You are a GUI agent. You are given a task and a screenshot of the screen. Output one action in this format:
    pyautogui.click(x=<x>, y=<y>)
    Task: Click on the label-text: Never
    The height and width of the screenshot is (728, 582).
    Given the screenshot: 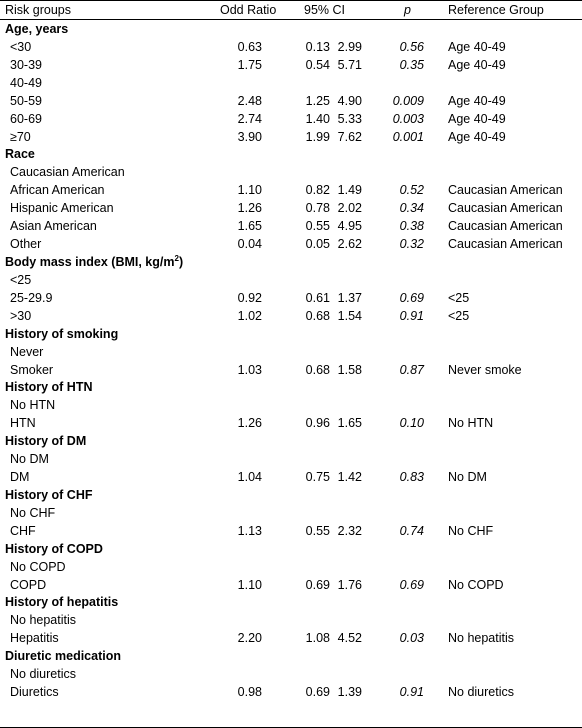 What is the action you would take?
    pyautogui.click(x=27, y=351)
    